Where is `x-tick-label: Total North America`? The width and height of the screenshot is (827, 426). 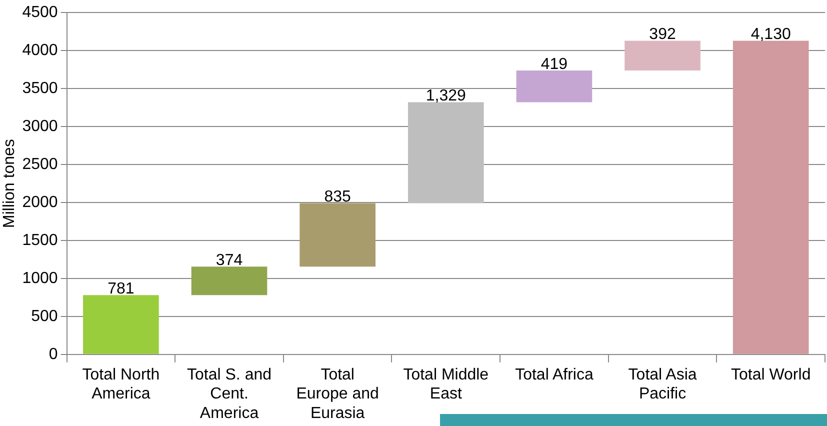 x-tick-label: Total North America is located at coordinates (121, 384).